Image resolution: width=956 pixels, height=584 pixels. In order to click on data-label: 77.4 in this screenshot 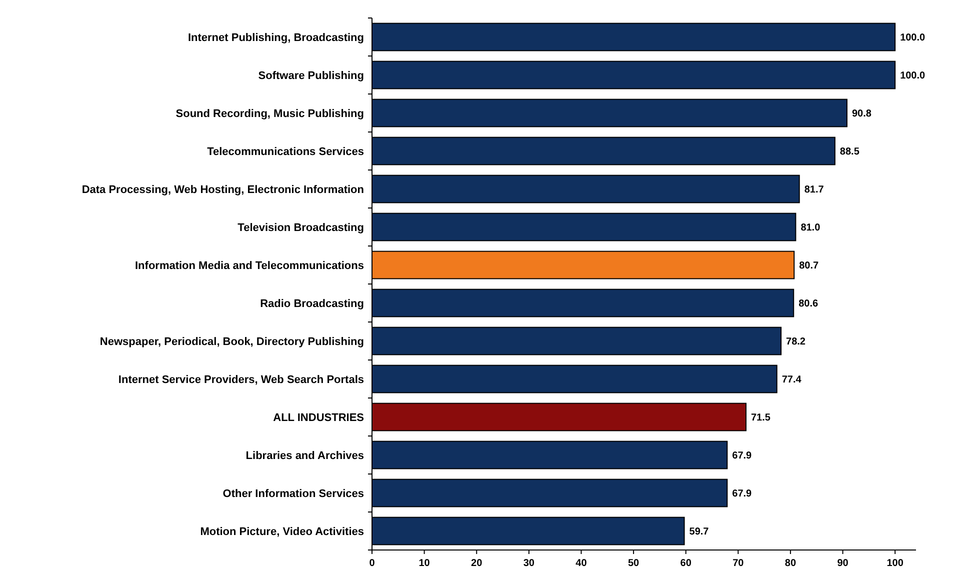, I will do `click(792, 380)`.